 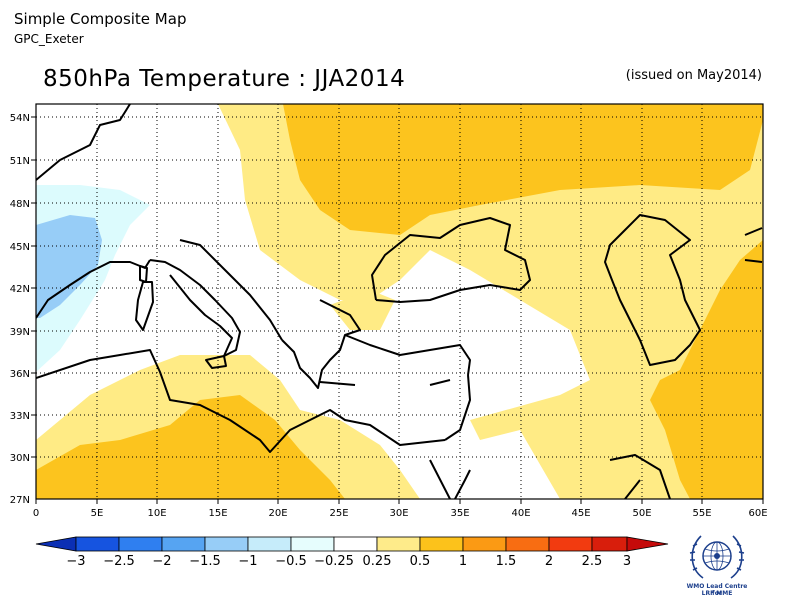 What do you see at coordinates (83, 142) in the screenshot?
I see `coast-europe-north` at bounding box center [83, 142].